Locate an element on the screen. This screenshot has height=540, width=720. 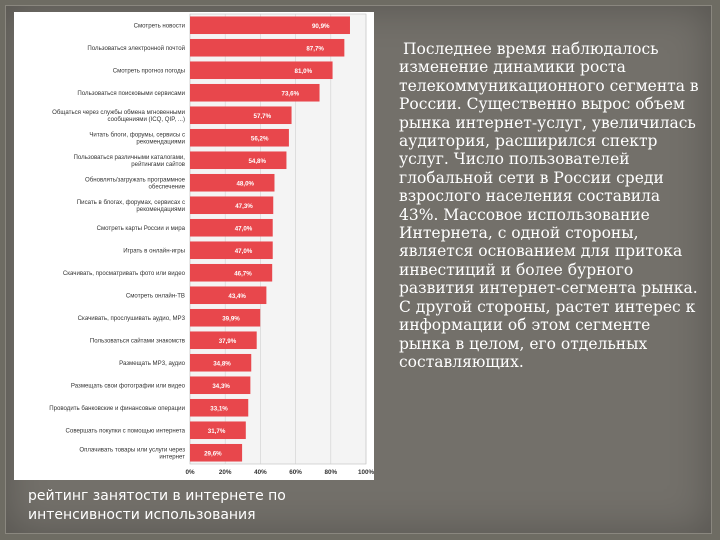
bar-value-label: 34,8% is located at coordinates (222, 363).